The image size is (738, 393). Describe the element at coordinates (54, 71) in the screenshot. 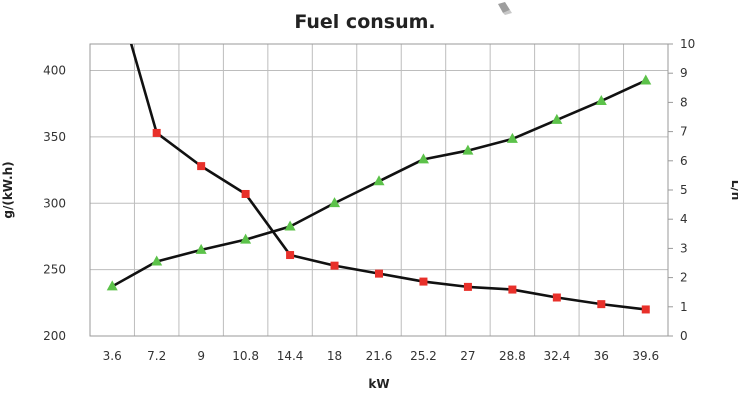

I see `left-axis-tick-label: 400` at that location.